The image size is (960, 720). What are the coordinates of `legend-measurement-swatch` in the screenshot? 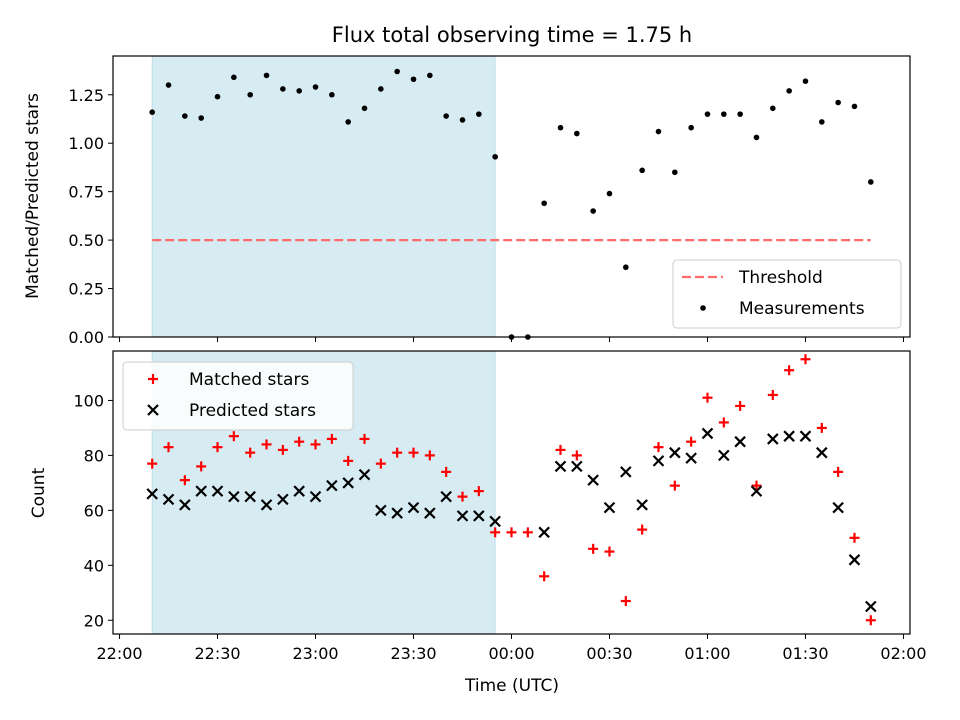 It's located at (703, 308).